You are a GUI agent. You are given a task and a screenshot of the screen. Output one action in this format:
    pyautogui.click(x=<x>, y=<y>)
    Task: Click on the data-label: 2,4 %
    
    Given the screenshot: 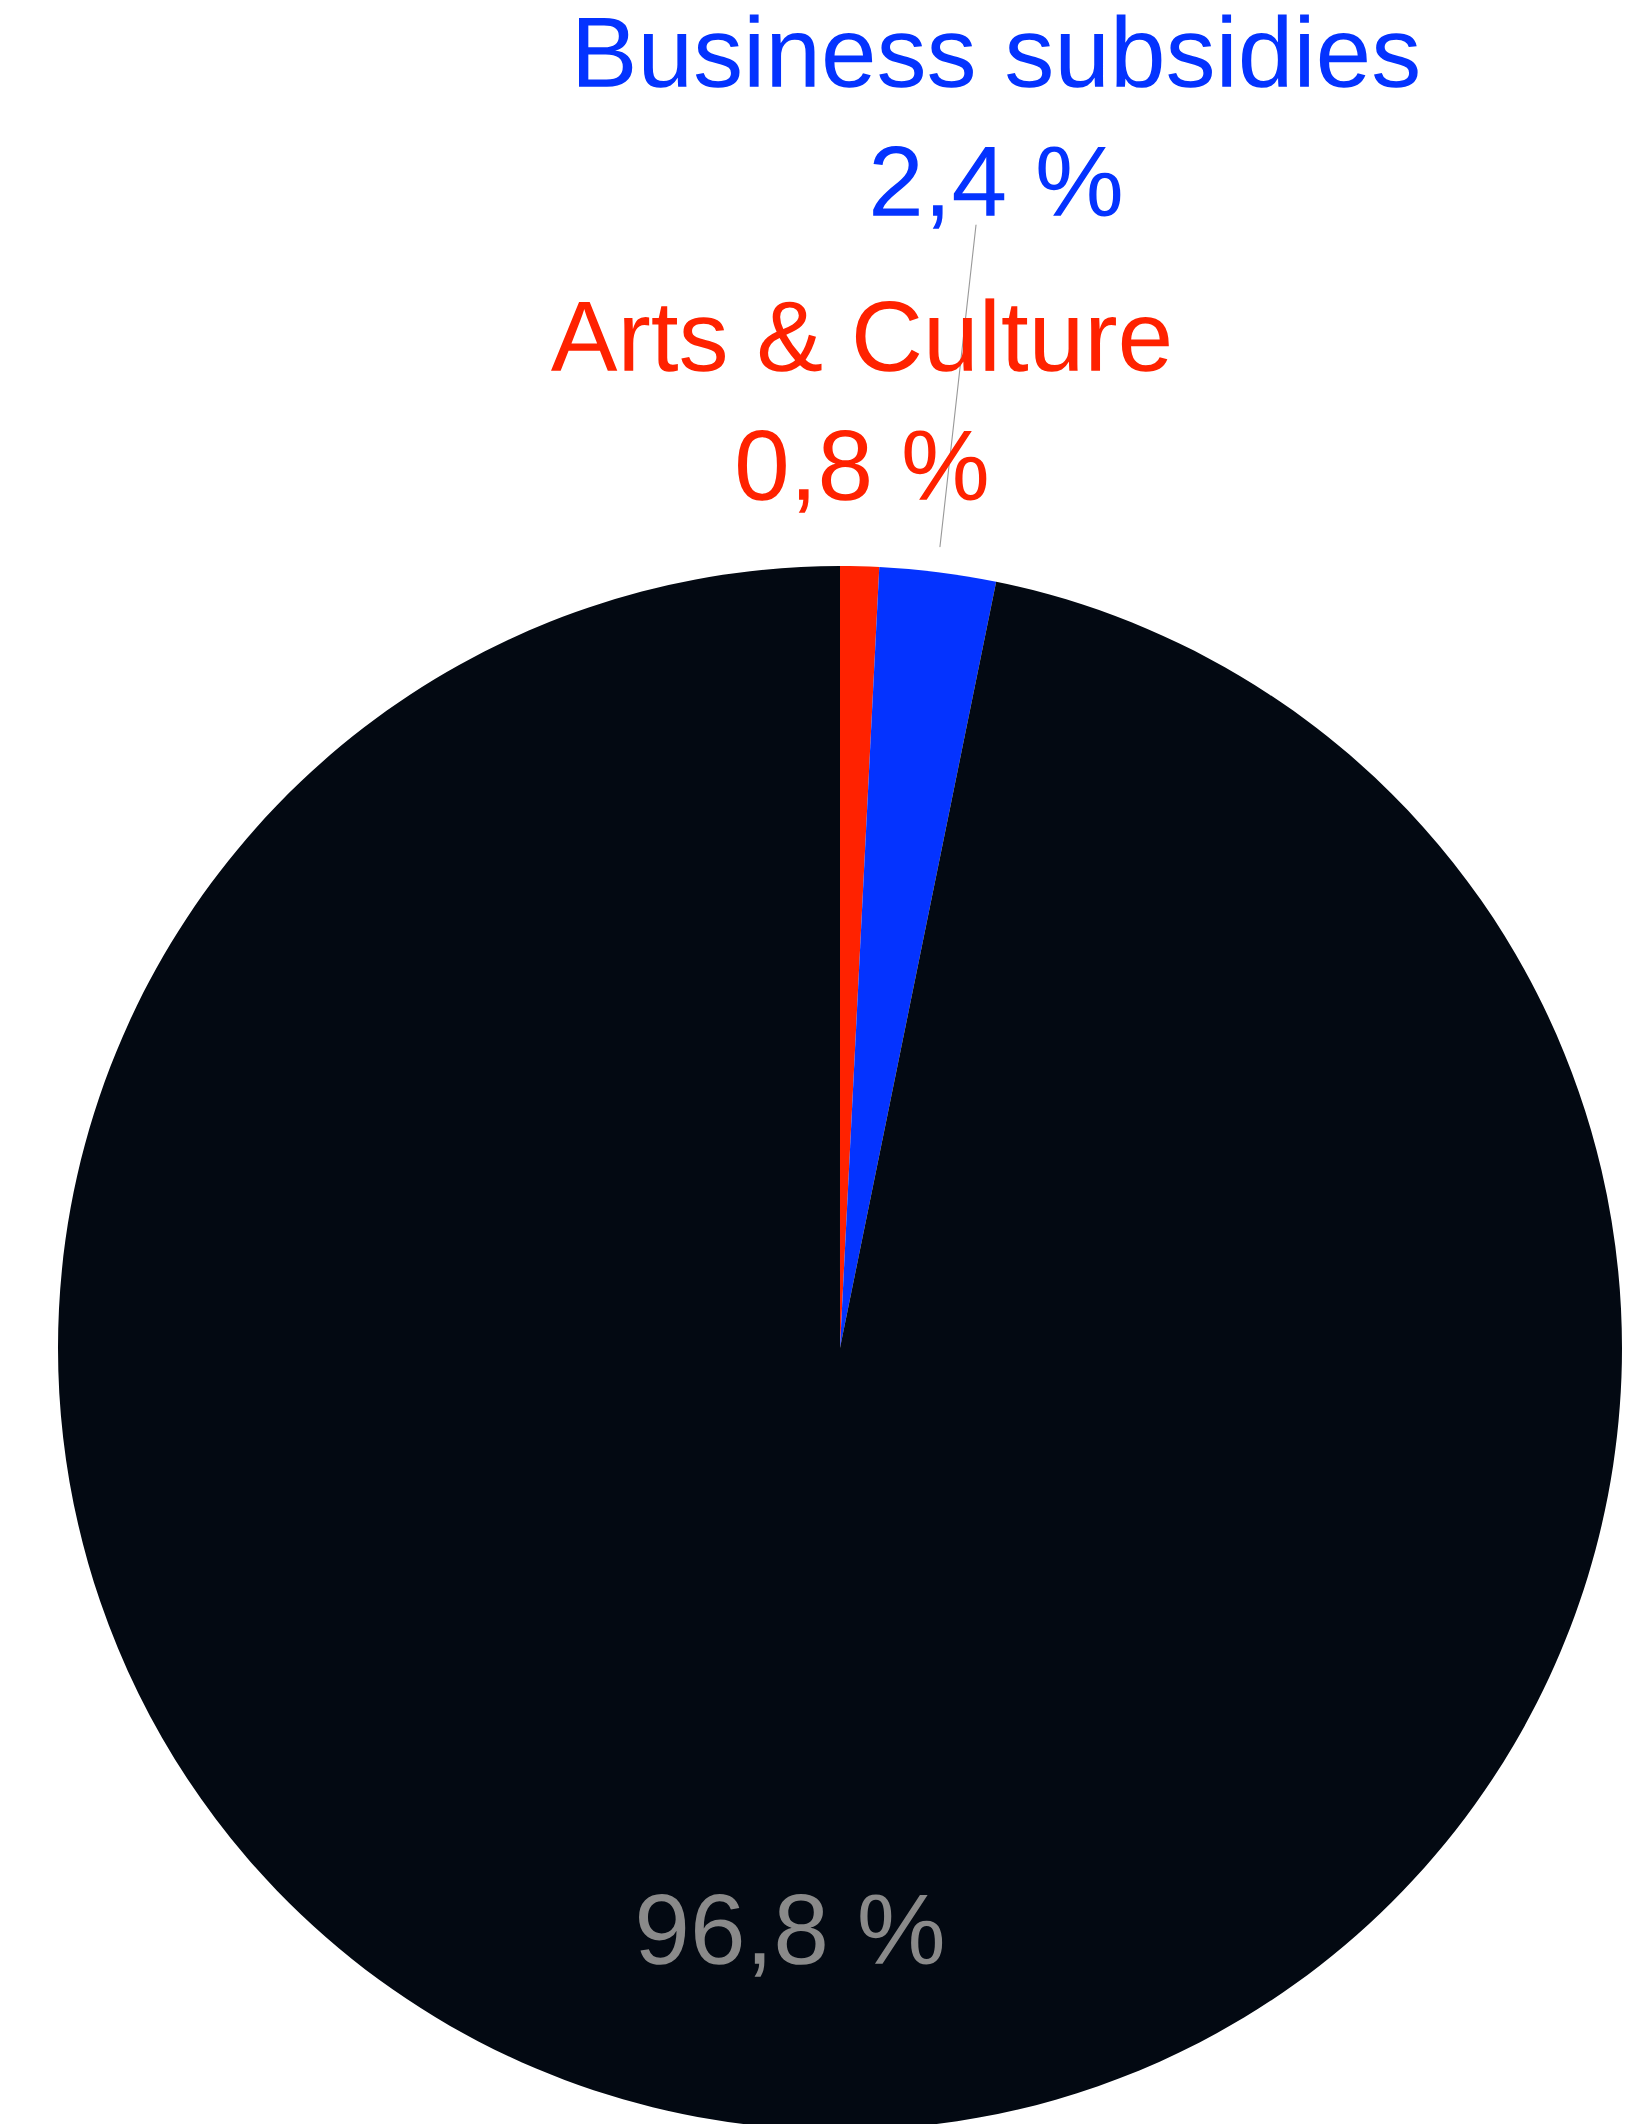 What is the action you would take?
    pyautogui.click(x=997, y=187)
    